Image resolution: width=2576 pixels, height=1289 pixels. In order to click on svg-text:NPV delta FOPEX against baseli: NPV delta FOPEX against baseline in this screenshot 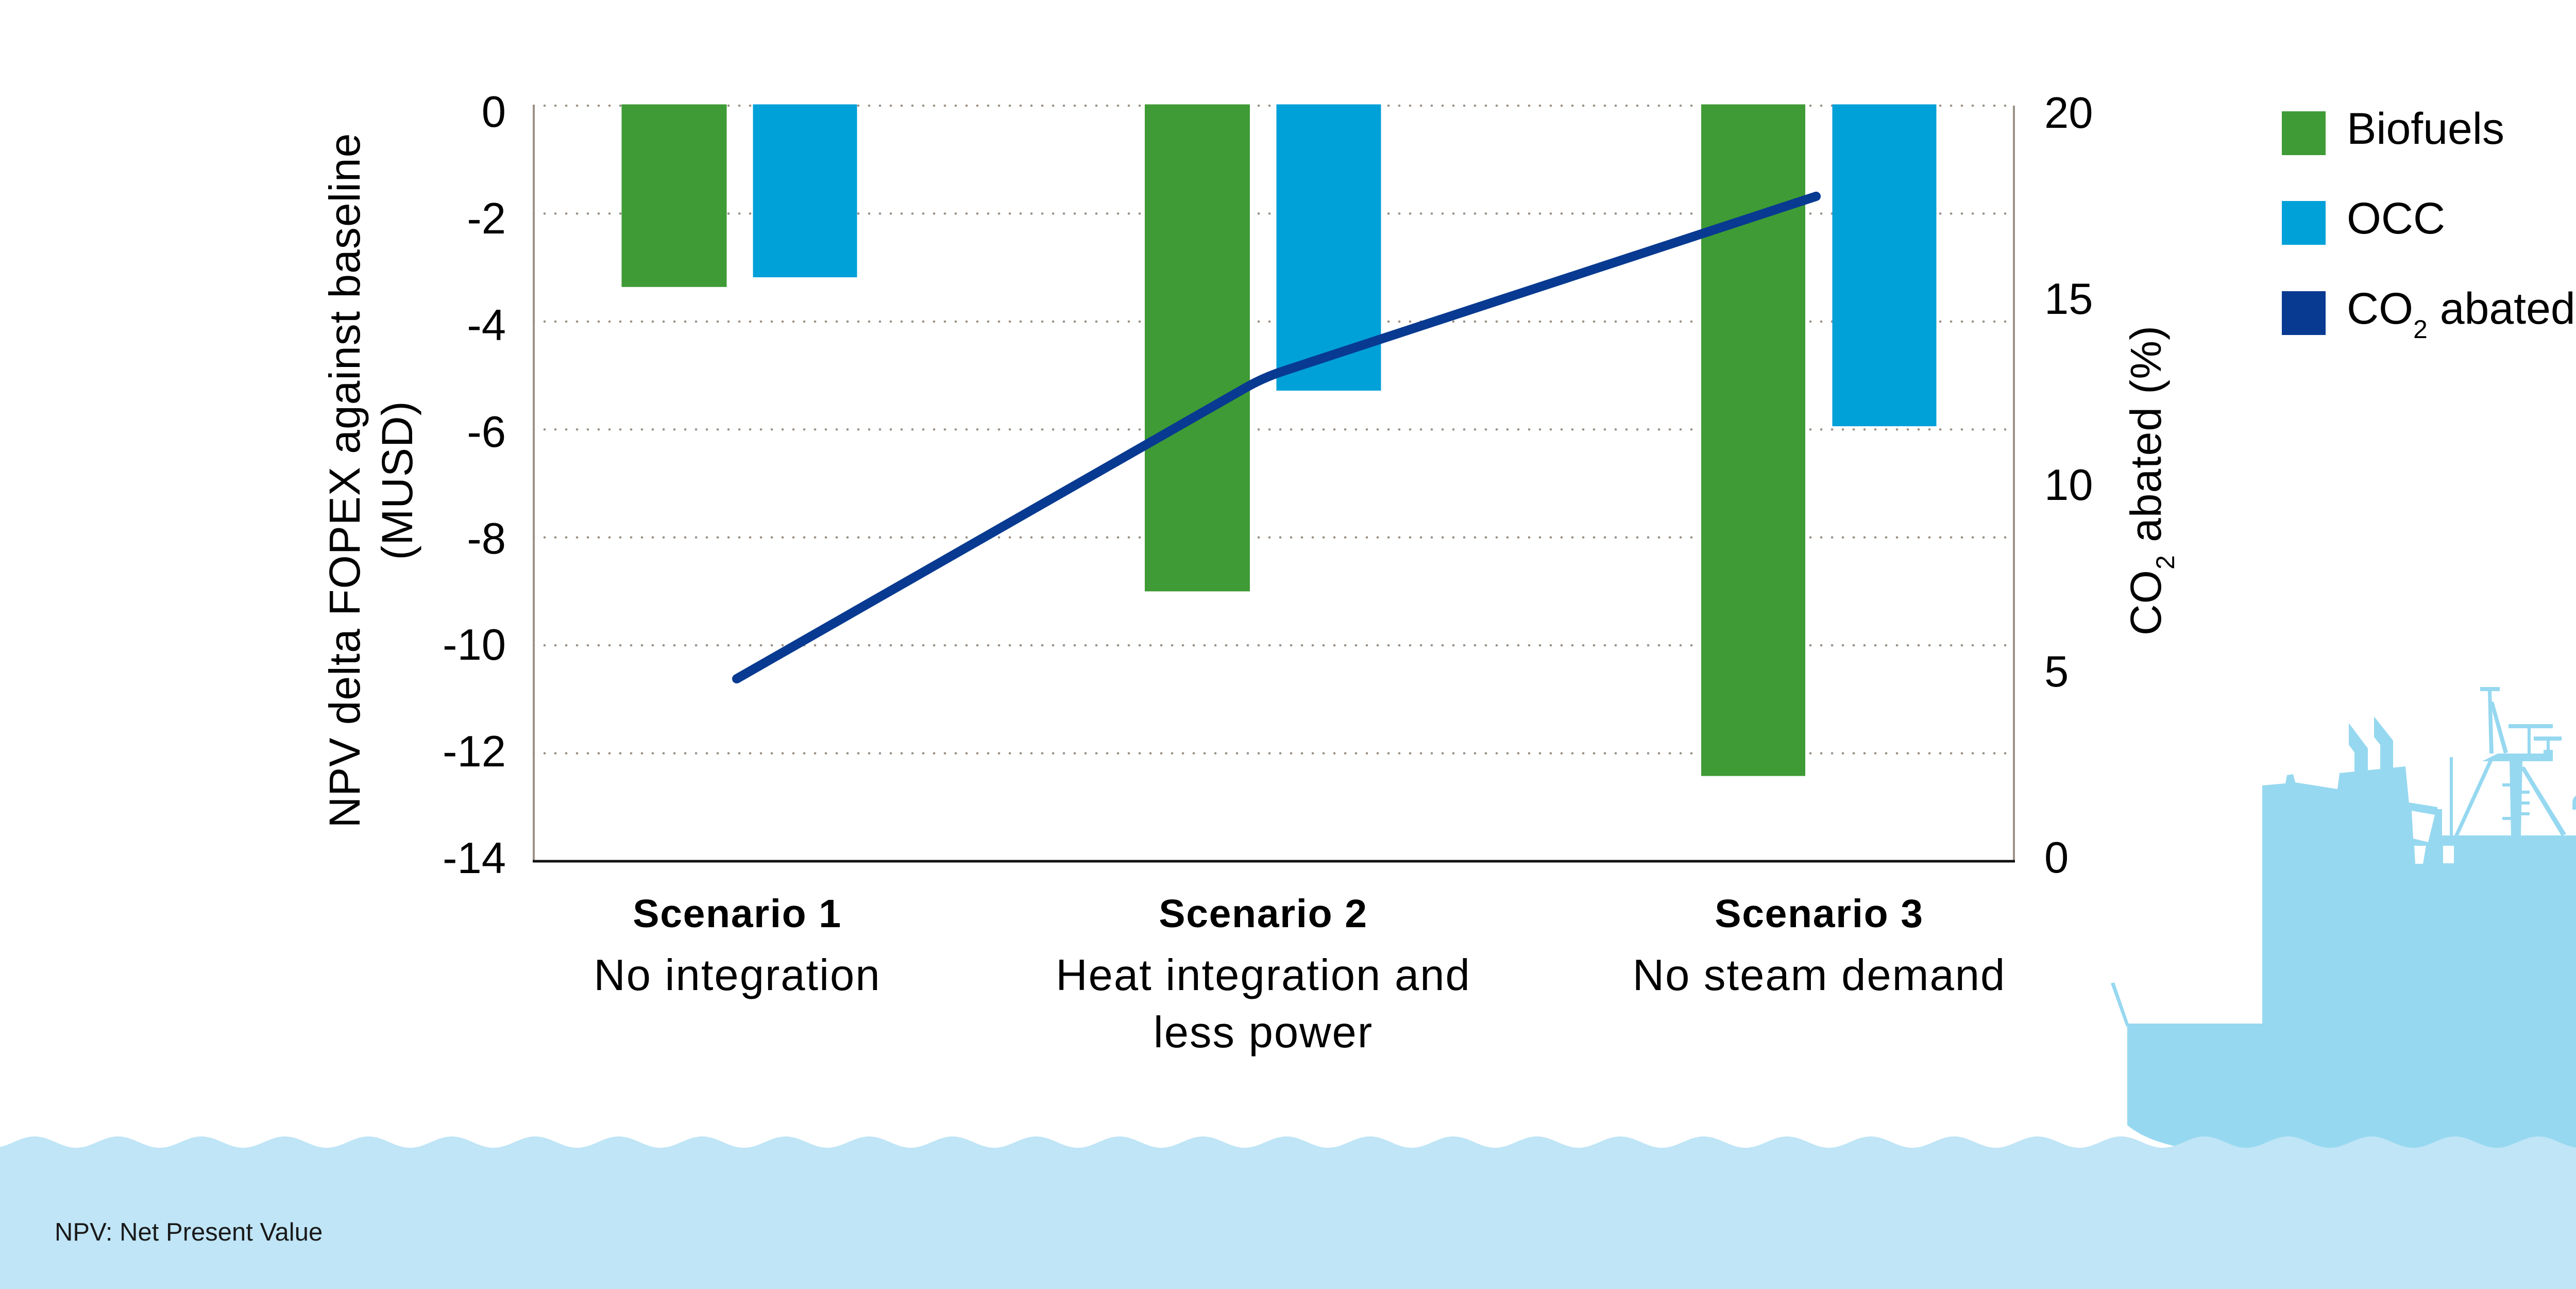, I will do `click(344, 480)`.